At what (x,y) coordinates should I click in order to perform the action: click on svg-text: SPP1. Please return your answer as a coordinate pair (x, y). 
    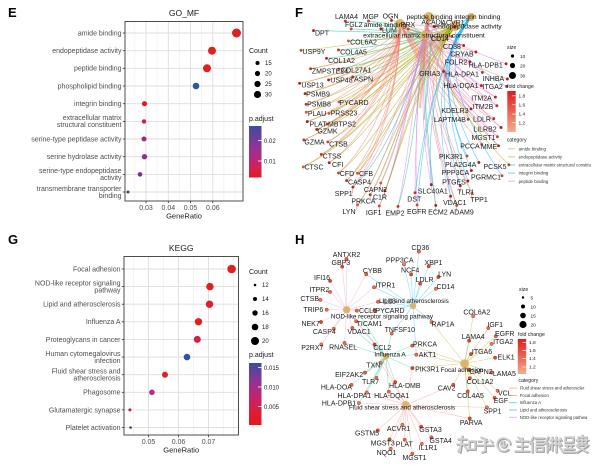
    Looking at the image, I should click on (344, 194).